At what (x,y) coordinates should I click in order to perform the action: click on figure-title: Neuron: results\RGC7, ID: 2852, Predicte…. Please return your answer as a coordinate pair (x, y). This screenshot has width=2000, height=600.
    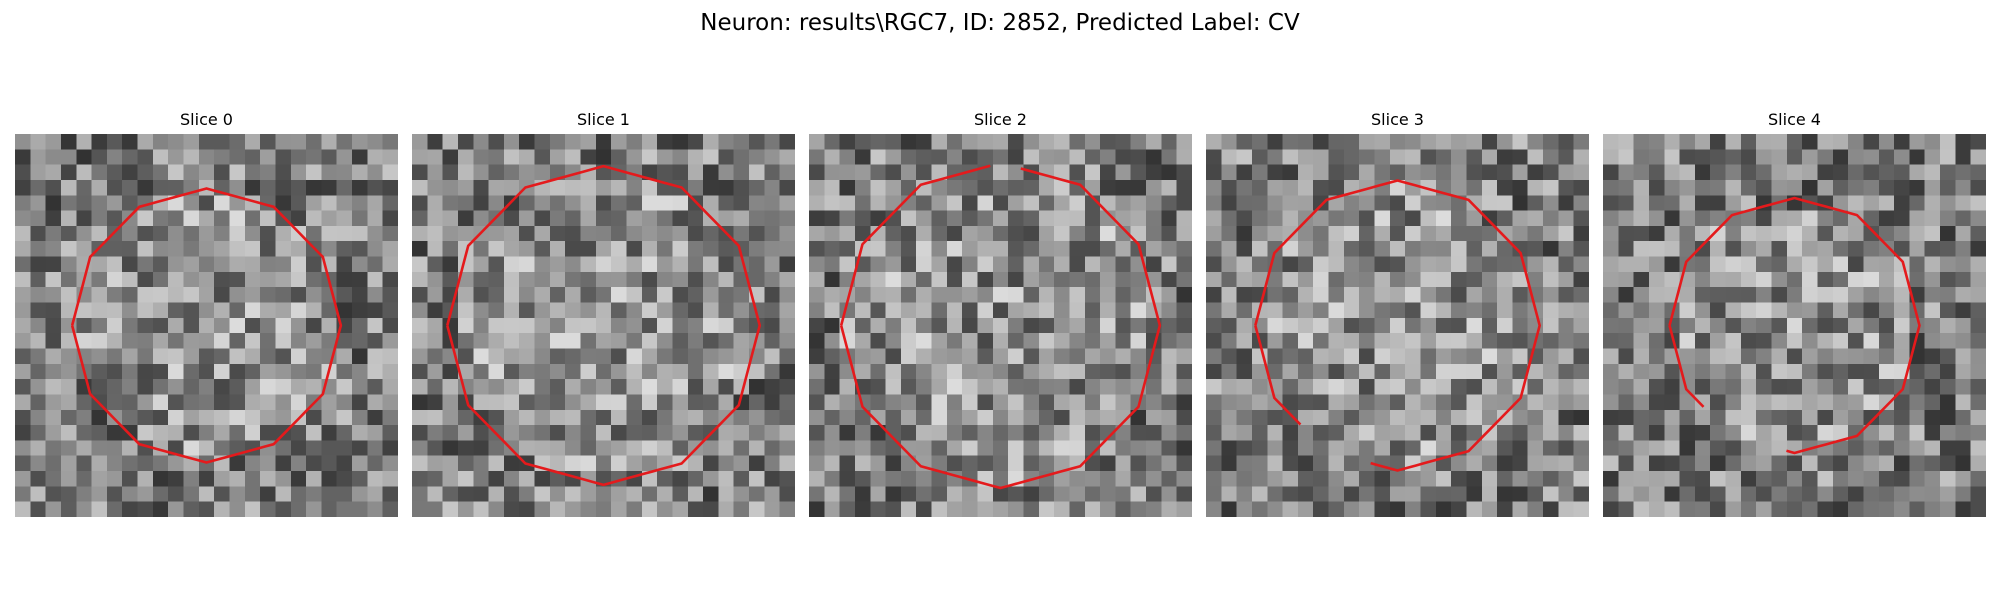
    Looking at the image, I should click on (1000, 23).